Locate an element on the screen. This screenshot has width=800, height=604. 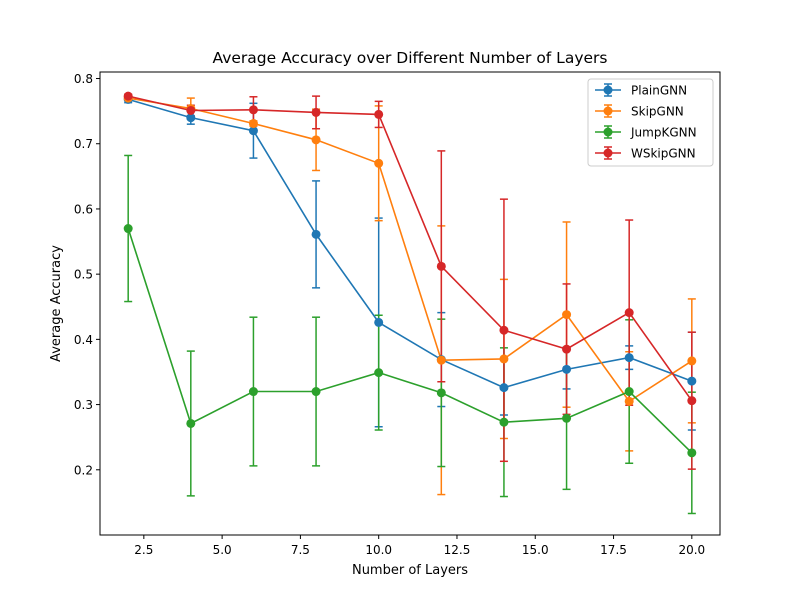
y-tick-label: 0.2 is located at coordinates (83, 470).